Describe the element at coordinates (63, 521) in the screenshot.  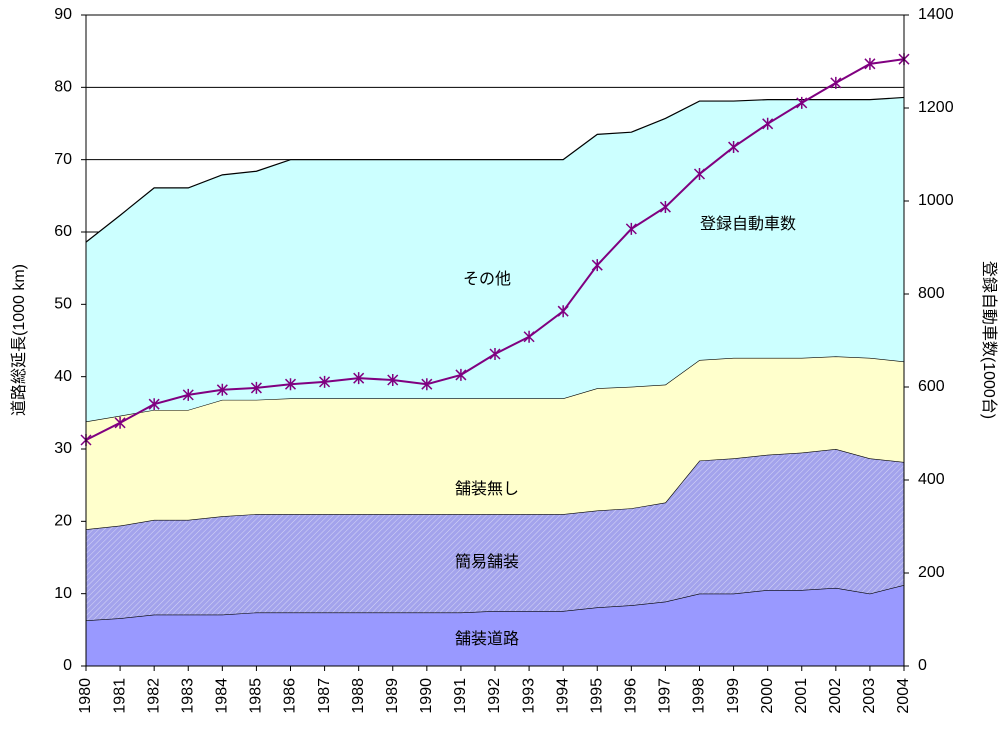
I see `y-tick-label: 20` at that location.